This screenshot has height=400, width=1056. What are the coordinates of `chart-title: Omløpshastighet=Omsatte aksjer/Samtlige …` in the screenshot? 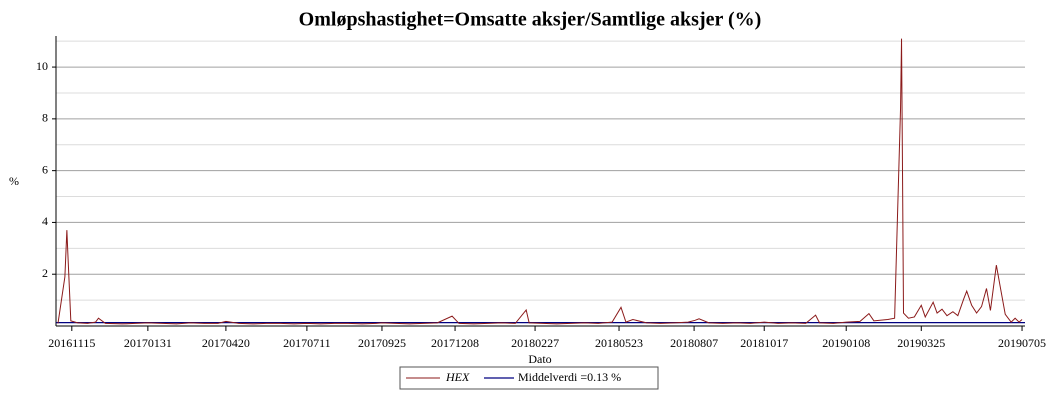 It's located at (530, 20).